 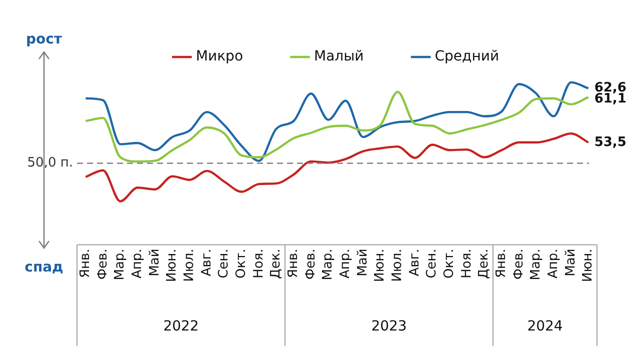 What do you see at coordinates (220, 56) in the screenshot?
I see `legend-label: Микро` at bounding box center [220, 56].